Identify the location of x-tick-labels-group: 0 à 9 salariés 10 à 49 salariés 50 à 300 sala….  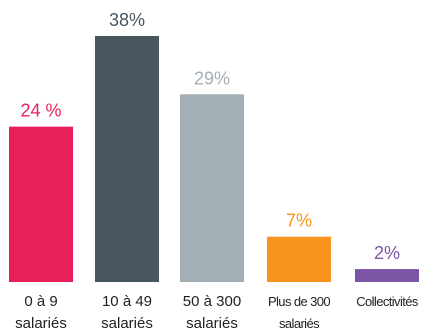
(217, 312).